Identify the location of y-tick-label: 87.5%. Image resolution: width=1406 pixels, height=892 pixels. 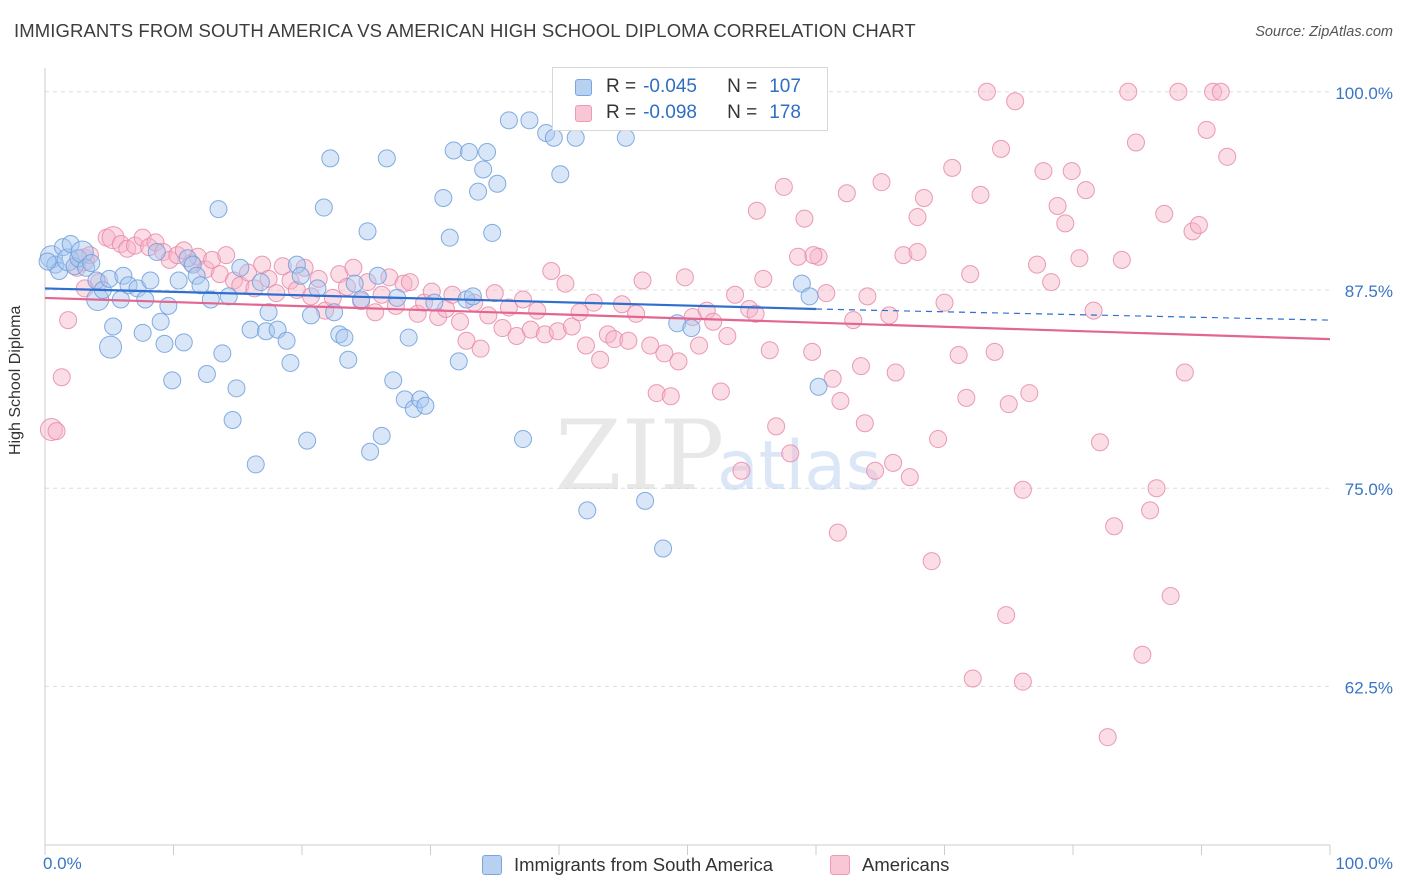
(1369, 291).